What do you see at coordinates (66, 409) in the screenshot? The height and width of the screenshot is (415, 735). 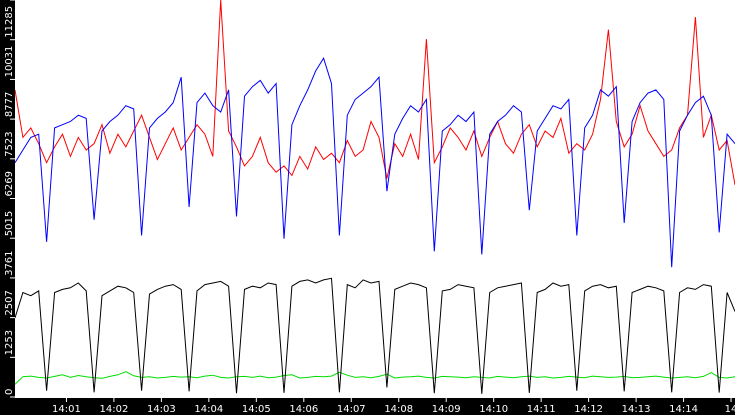 I see `x-tick-label: 14:01` at bounding box center [66, 409].